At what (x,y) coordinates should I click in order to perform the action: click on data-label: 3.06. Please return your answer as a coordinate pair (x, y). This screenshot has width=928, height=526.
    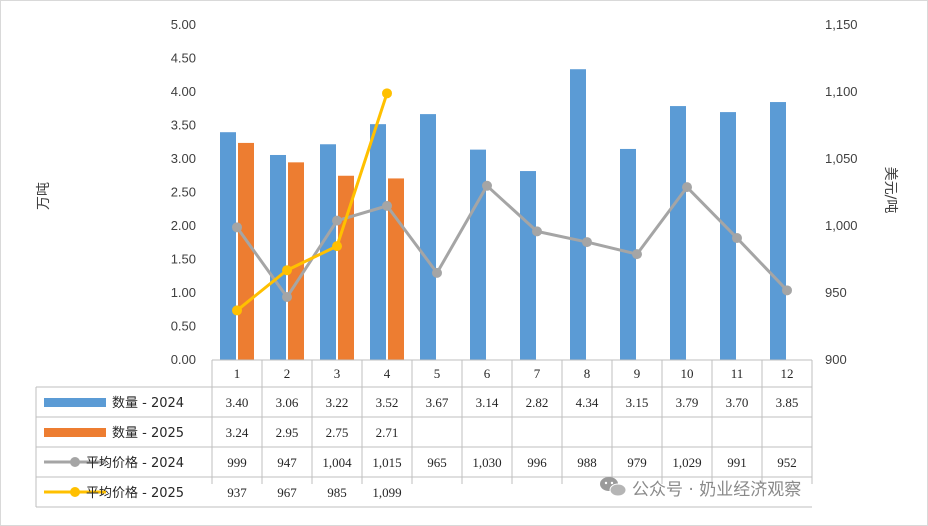
    Looking at the image, I should click on (287, 402).